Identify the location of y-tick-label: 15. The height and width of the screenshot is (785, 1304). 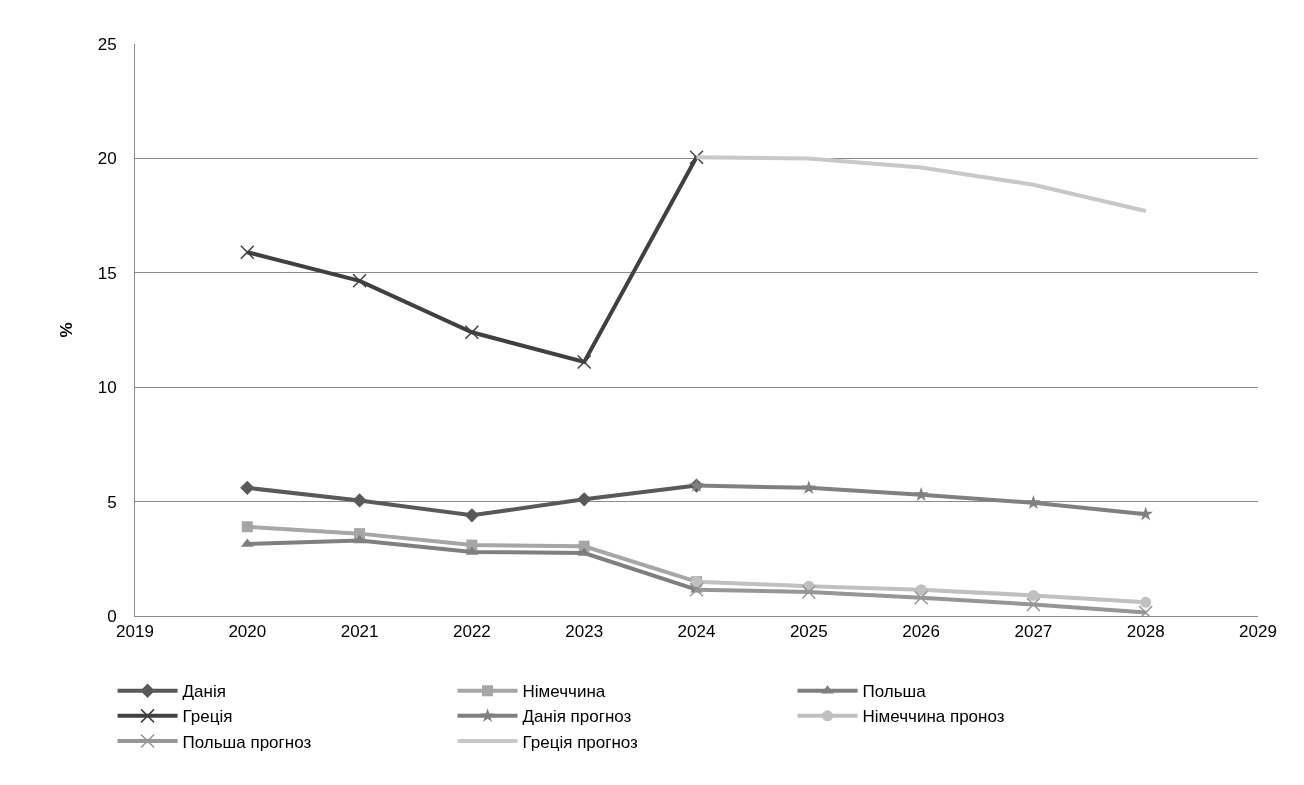
(107, 273).